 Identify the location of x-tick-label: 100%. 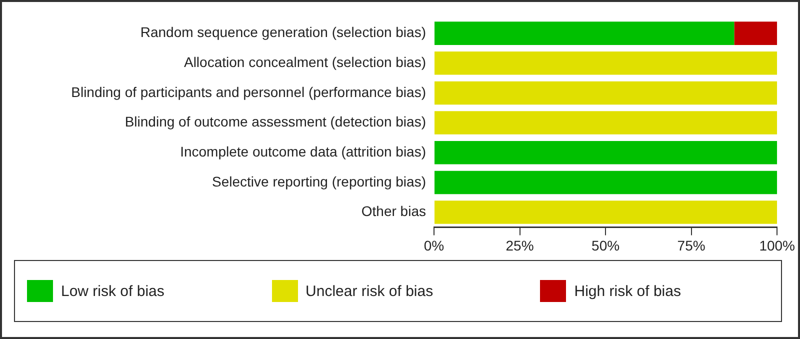
(777, 245).